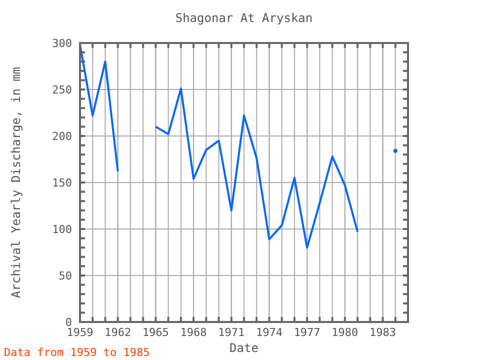 The image size is (480, 360). I want to click on text: Data from 1959 to 1985, so click(77, 352).